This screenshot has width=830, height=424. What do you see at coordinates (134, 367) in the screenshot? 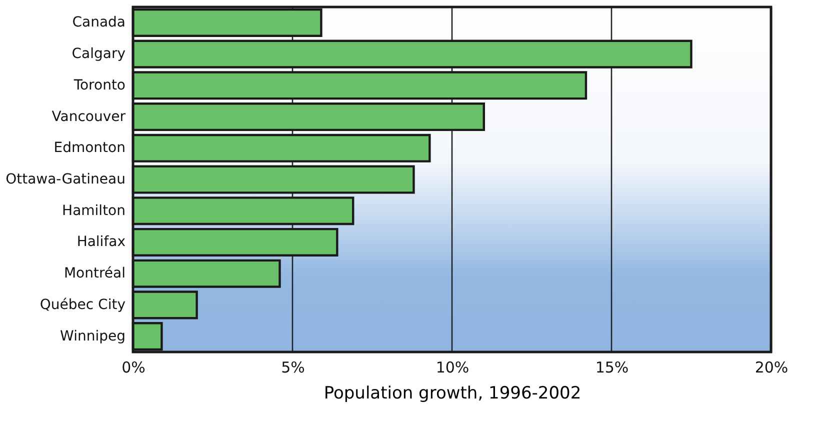
I see `x-tick-label: 0%` at bounding box center [134, 367].